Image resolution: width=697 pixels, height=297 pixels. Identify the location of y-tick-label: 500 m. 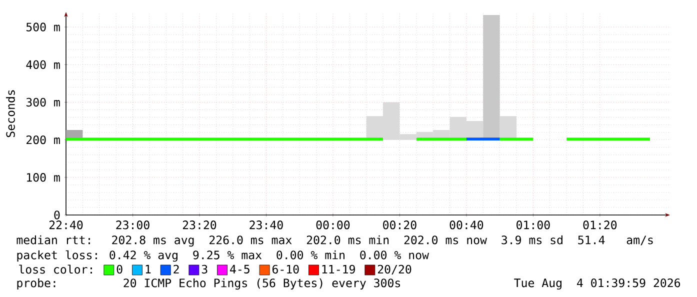
(43, 27).